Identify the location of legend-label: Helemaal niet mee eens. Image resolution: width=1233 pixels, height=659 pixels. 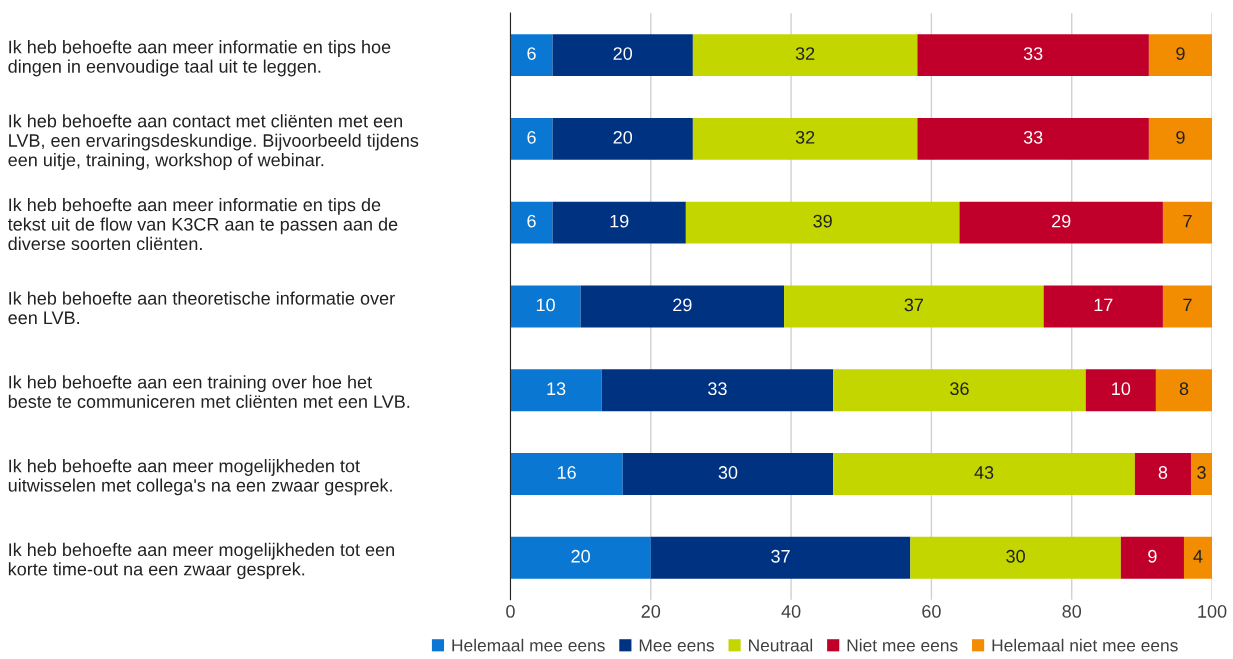
(1085, 645).